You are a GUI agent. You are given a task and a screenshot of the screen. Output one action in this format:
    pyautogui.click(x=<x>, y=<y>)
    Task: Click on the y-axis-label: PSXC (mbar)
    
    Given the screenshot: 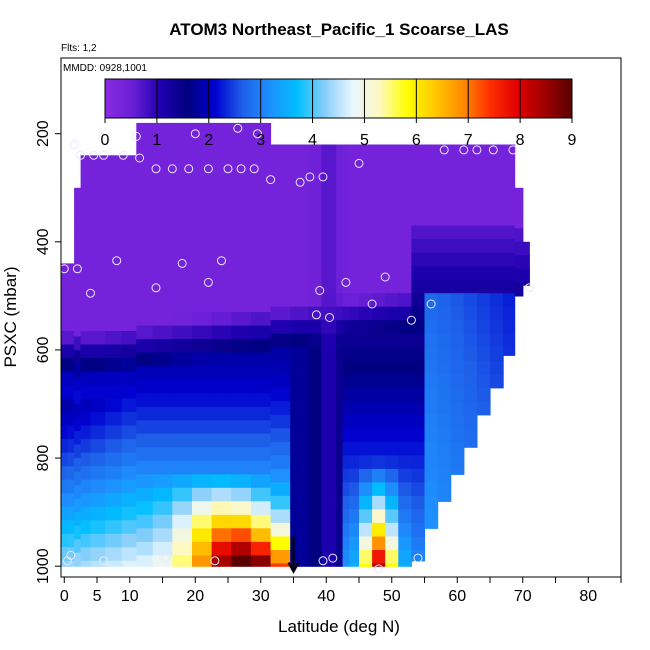 What is the action you would take?
    pyautogui.click(x=10, y=316)
    